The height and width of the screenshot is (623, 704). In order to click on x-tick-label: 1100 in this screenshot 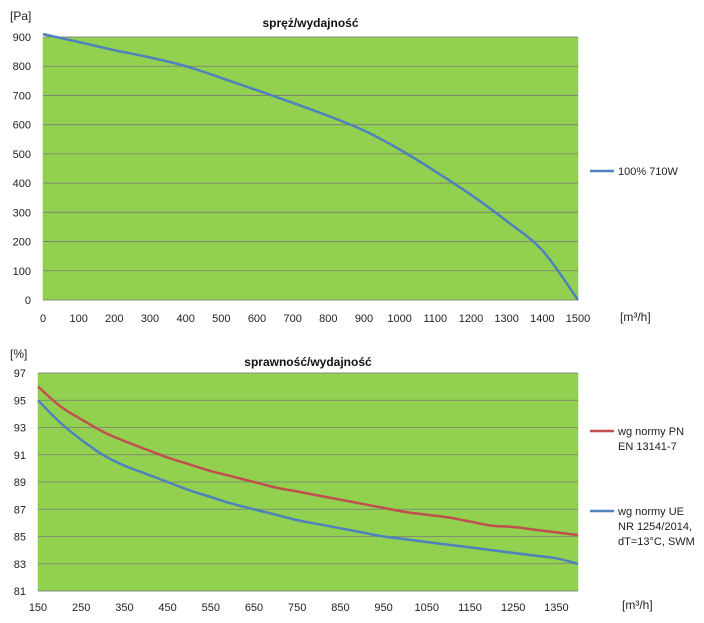, I will do `click(436, 319)`.